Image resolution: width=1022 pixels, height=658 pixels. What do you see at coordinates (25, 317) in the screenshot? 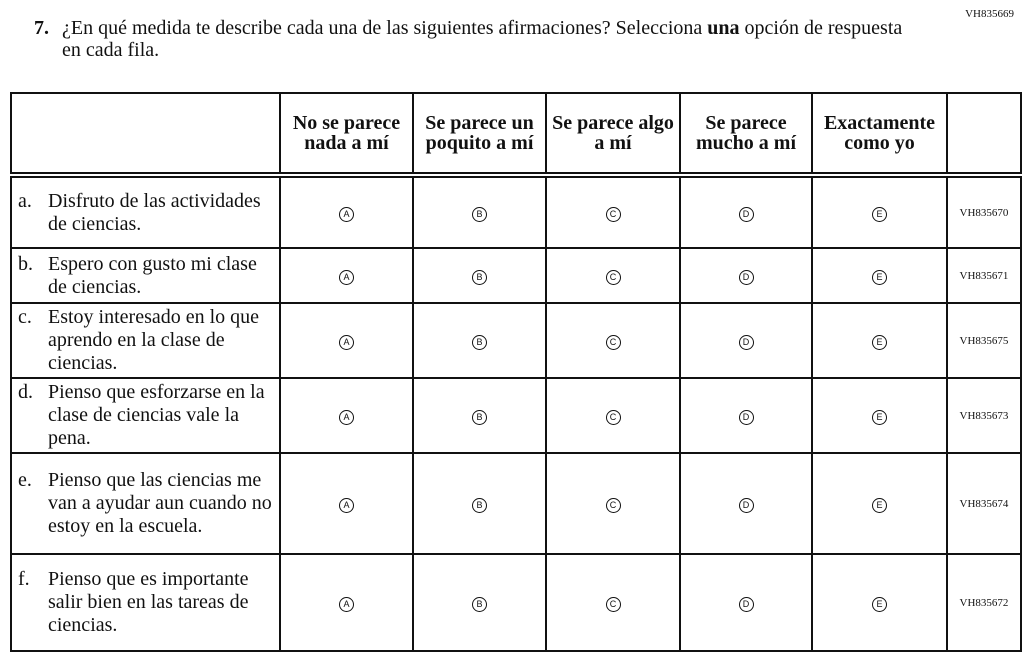
I see `statement-letter: c.` at bounding box center [25, 317].